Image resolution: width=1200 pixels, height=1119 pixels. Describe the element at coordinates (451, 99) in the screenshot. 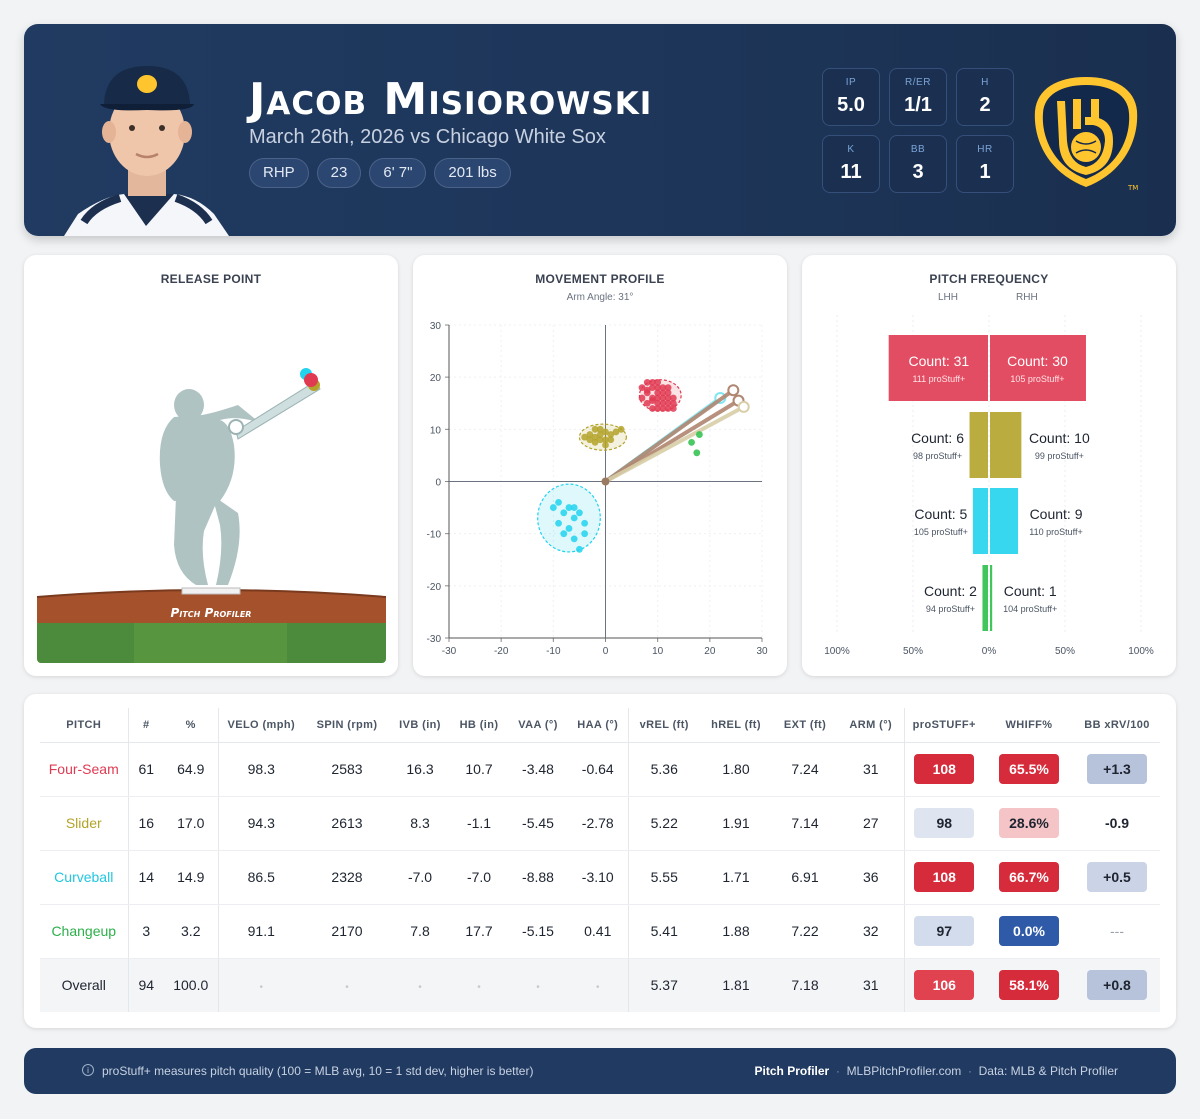

I see `player-name: Jacob Misiorowski` at that location.